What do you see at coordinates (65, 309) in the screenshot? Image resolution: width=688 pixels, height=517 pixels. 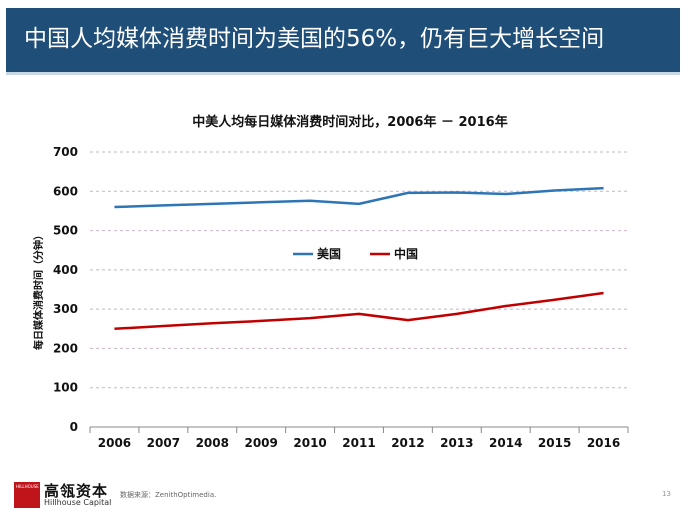 I see `y-tick-label: 300` at bounding box center [65, 309].